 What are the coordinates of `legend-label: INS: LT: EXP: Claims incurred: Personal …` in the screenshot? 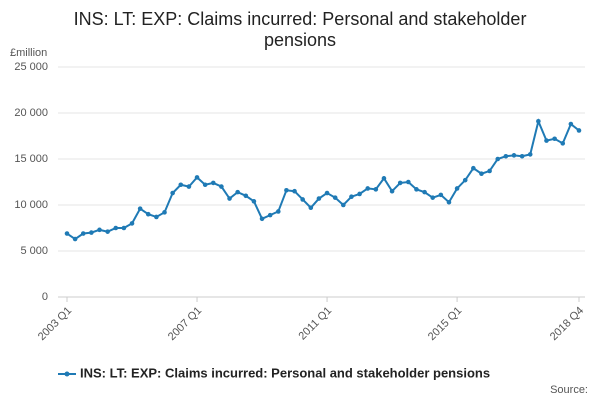 It's located at (285, 372).